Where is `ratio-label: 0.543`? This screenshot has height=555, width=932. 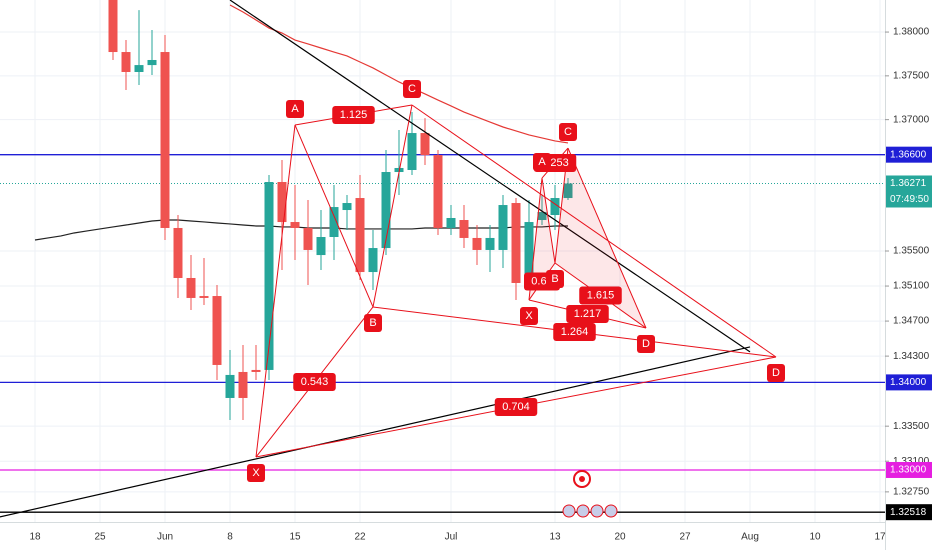
ratio-label: 0.543 is located at coordinates (315, 382).